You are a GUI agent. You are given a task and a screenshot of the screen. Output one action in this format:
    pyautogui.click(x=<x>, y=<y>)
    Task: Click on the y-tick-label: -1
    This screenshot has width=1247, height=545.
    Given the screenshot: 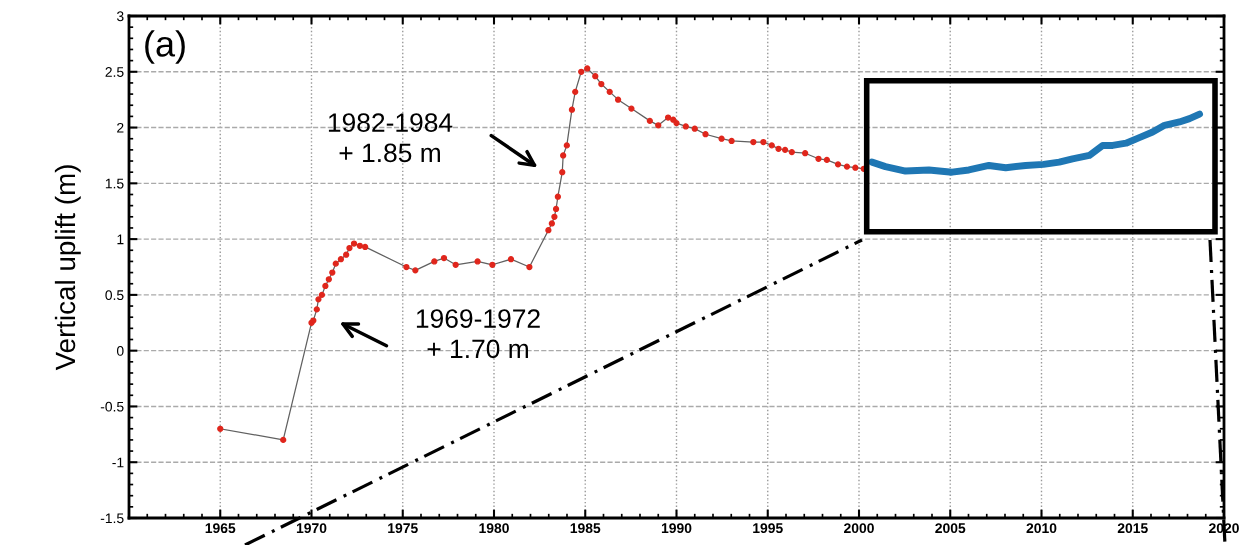 What is the action you would take?
    pyautogui.click(x=118, y=462)
    